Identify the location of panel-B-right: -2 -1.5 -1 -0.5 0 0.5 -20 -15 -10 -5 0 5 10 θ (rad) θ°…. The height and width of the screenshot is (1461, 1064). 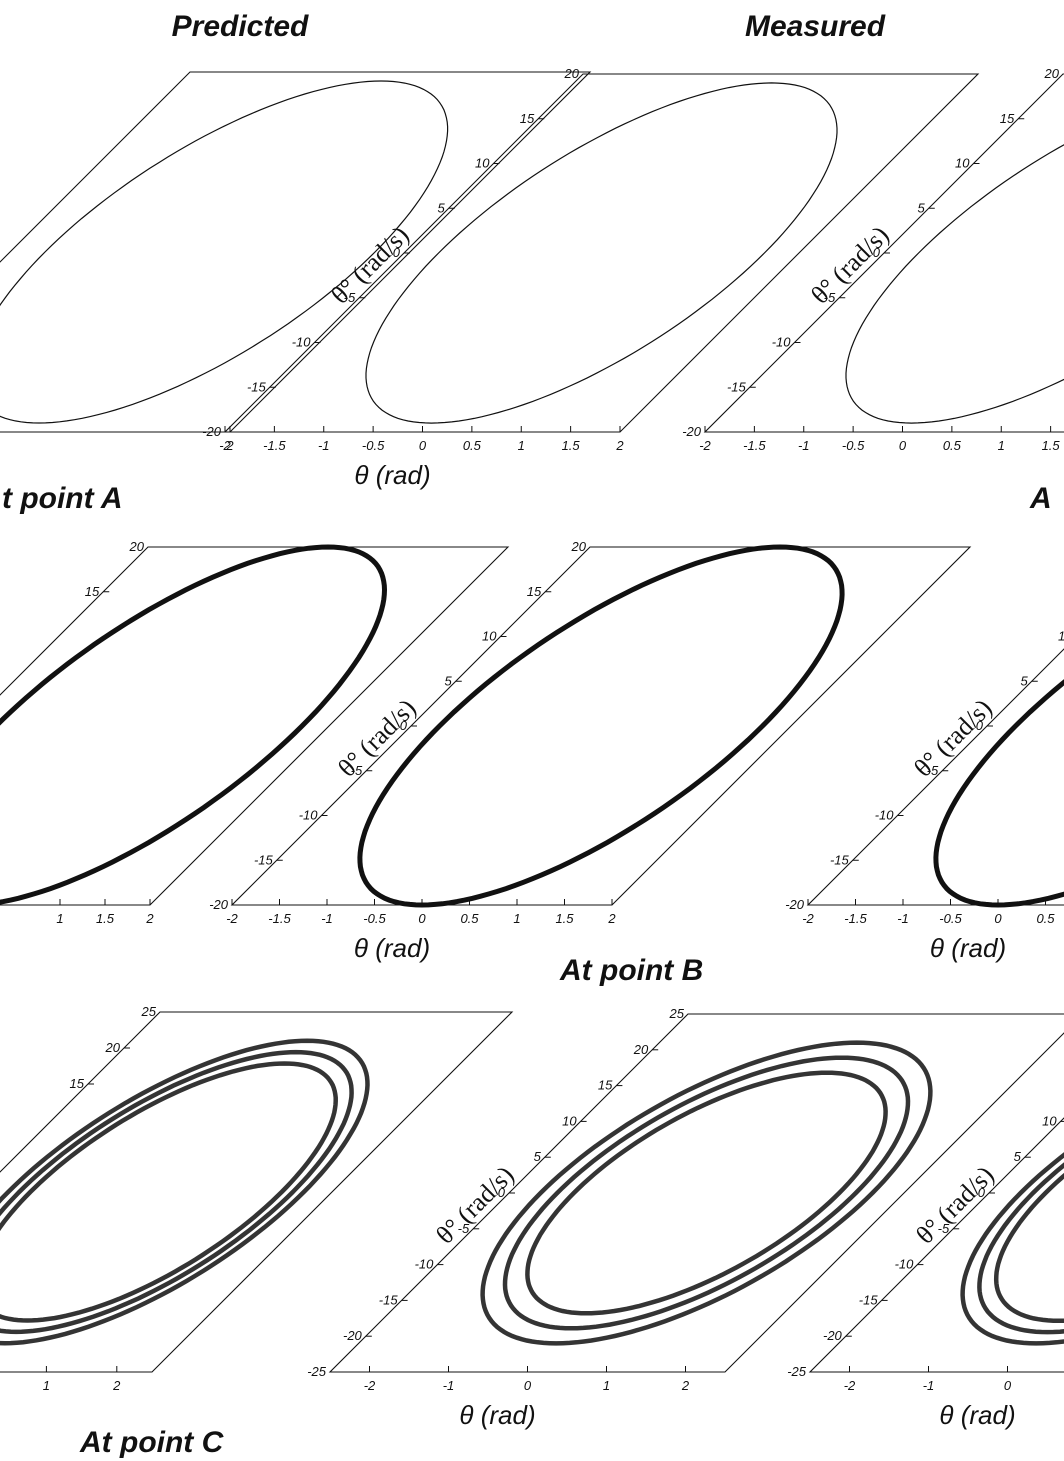
(924, 796).